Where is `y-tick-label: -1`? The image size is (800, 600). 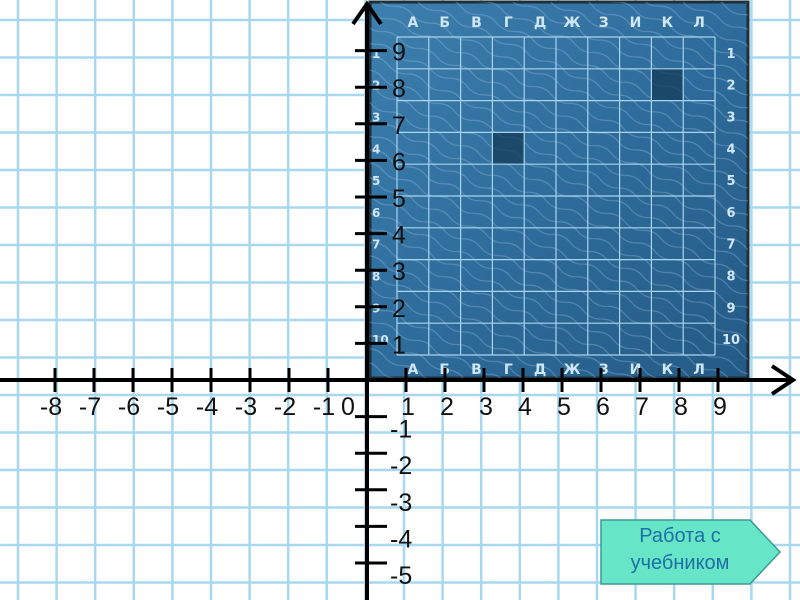
y-tick-label: -1 is located at coordinates (401, 430).